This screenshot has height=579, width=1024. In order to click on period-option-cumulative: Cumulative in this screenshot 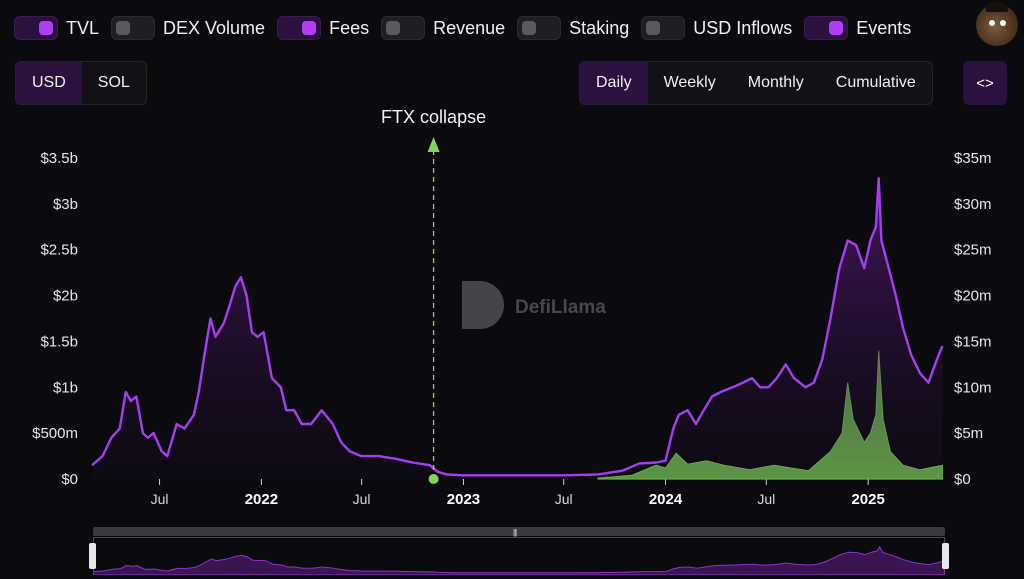, I will do `click(875, 82)`.